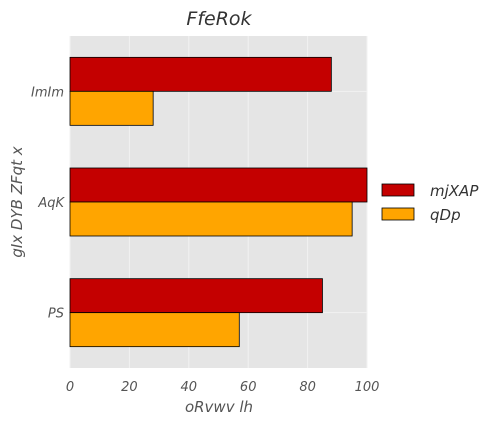 The image size is (497, 426). What do you see at coordinates (211, 219) in the screenshot?
I see `bar-qDp-AqK` at bounding box center [211, 219].